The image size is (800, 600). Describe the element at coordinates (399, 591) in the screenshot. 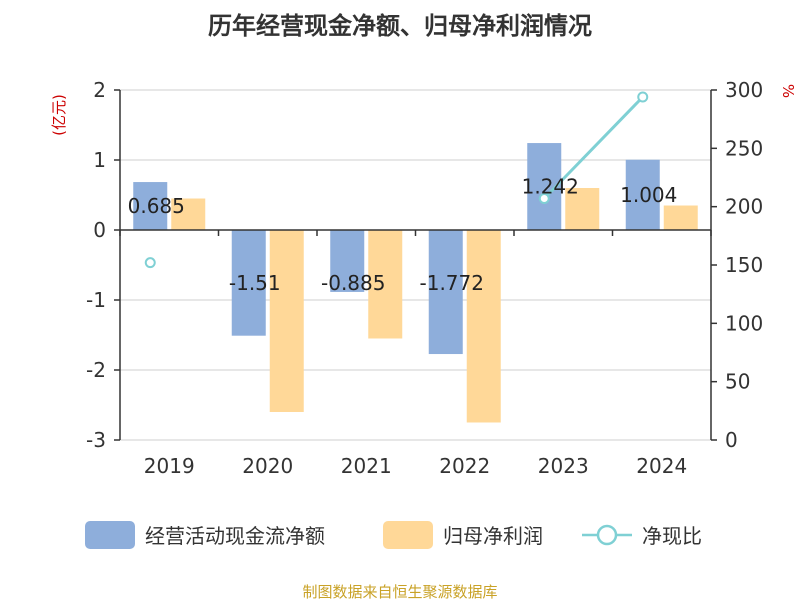

I see `source-note: 制图数据来自恒生聚源数据库` at that location.